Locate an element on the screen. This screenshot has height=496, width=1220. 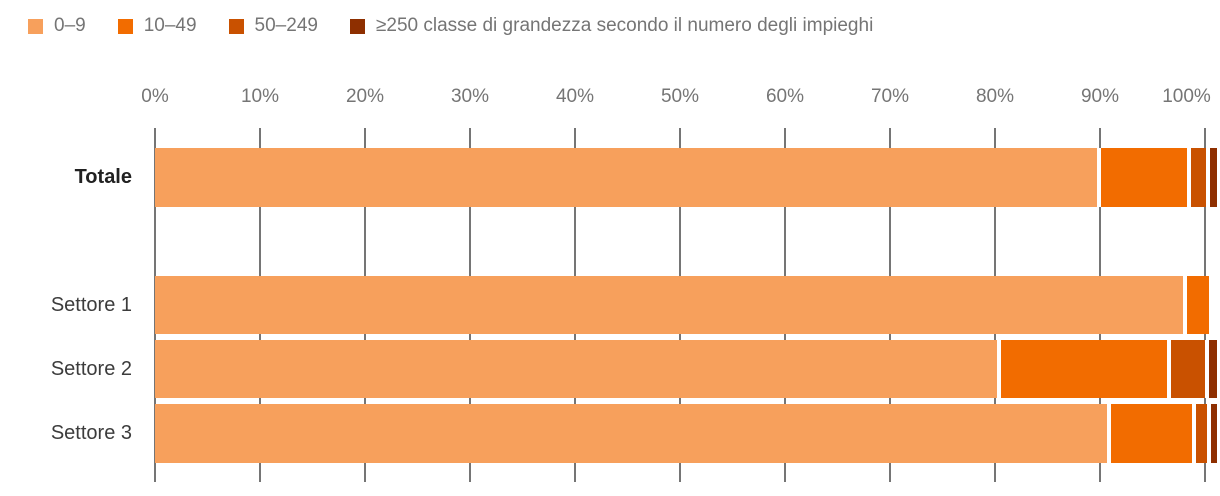
x-axis-tick-label: 100% is located at coordinates (1186, 96).